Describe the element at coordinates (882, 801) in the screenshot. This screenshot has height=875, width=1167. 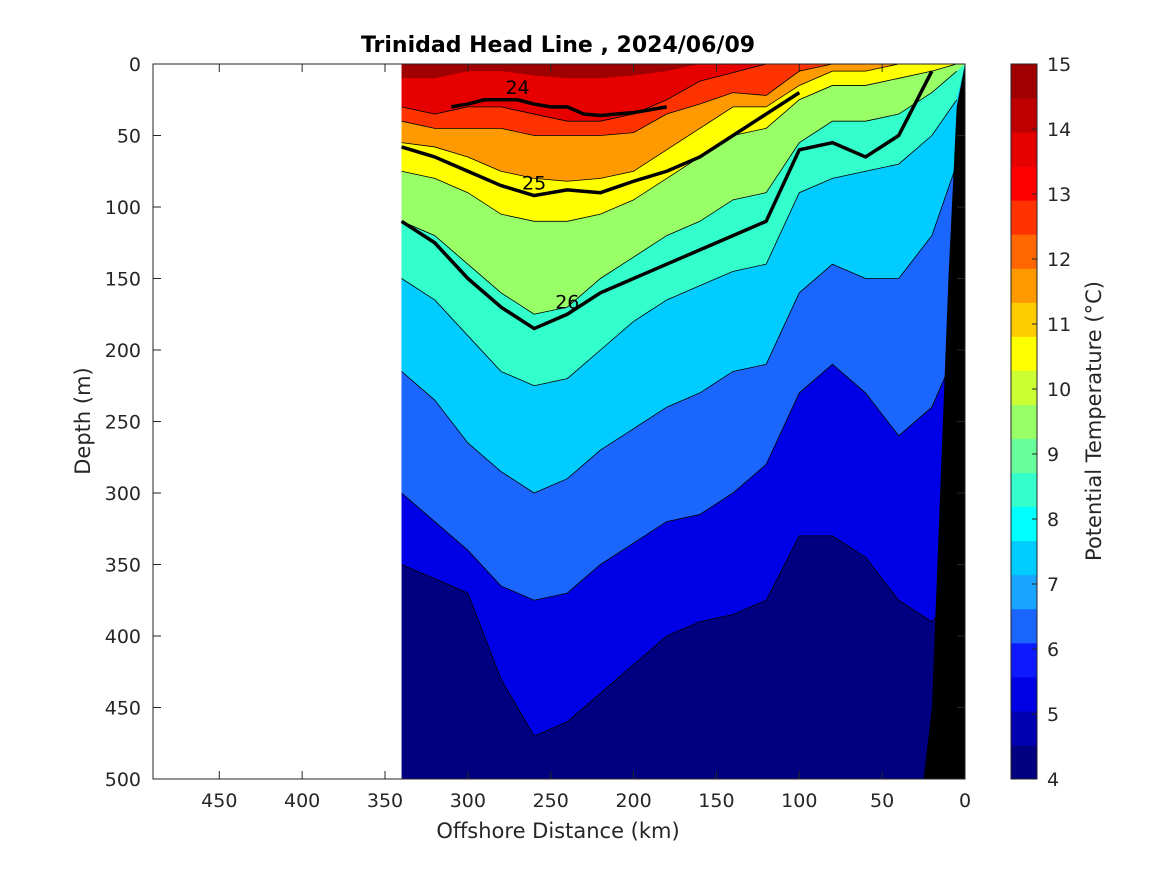
I see `x-tick-label: 50` at that location.